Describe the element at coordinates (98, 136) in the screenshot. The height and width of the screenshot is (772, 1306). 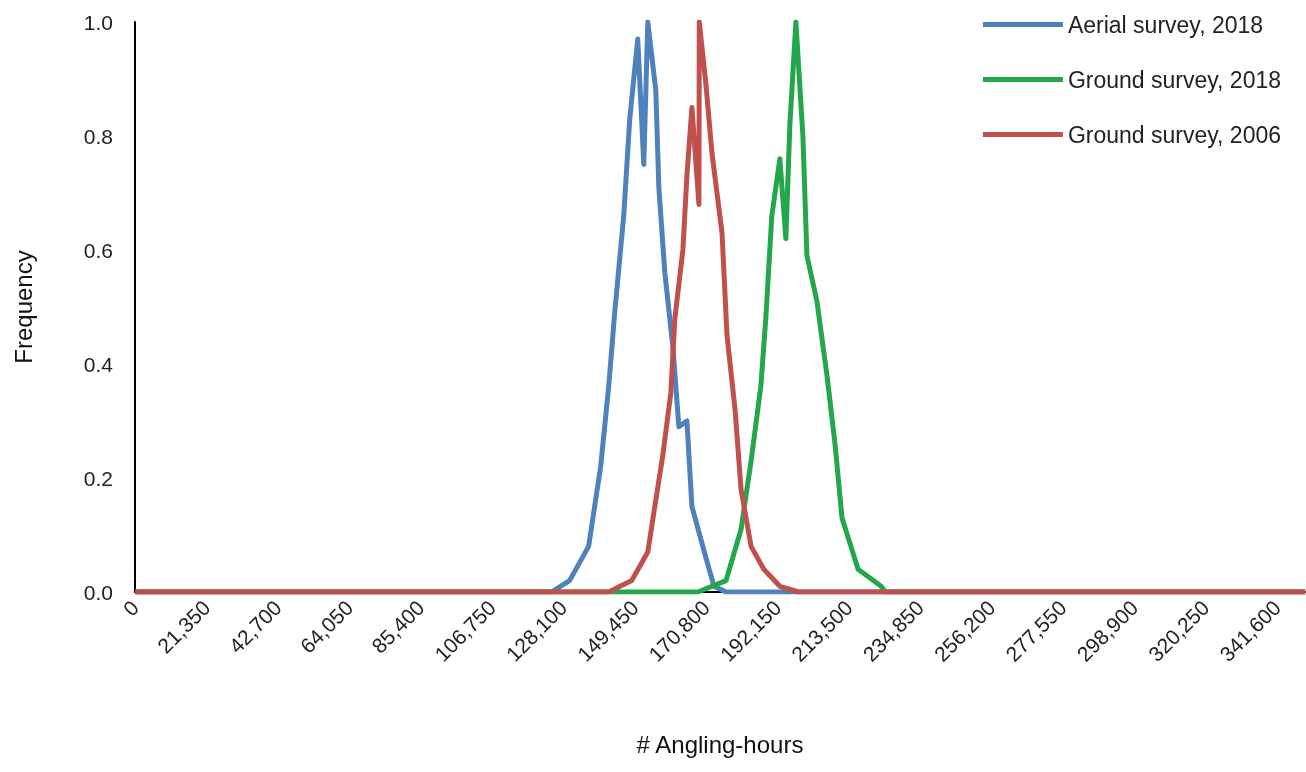
I see `y-tick-label: 0.8` at that location.